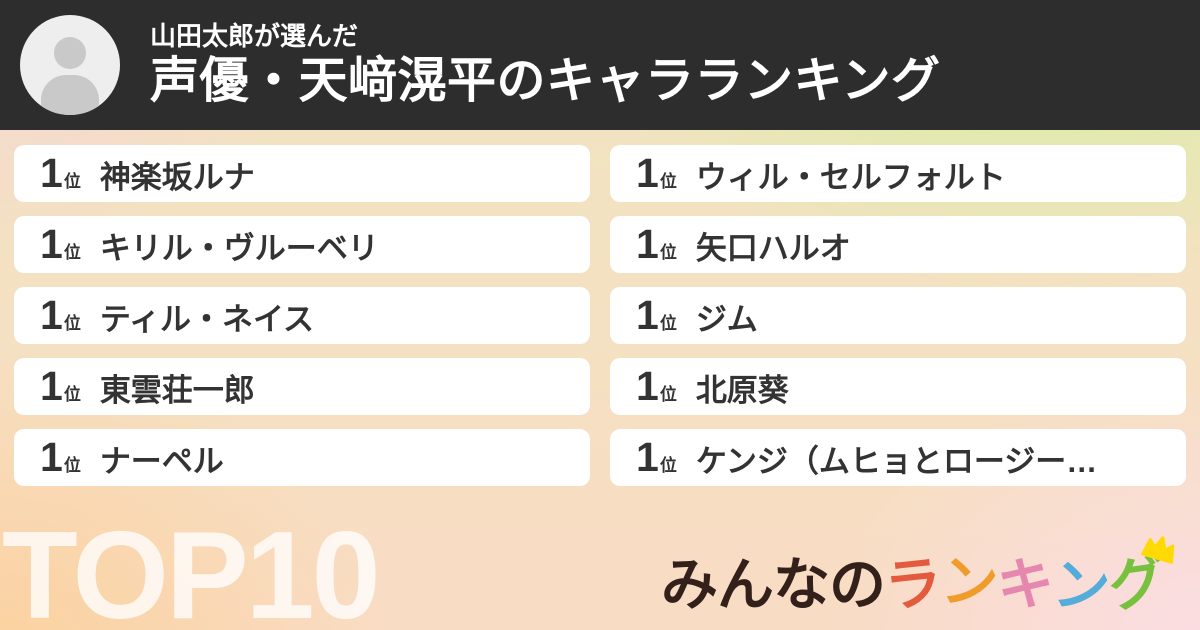  I want to click on header-text: 山田太郎が選んだ 声優・天﨑滉平のキャラランキング, so click(545, 64).